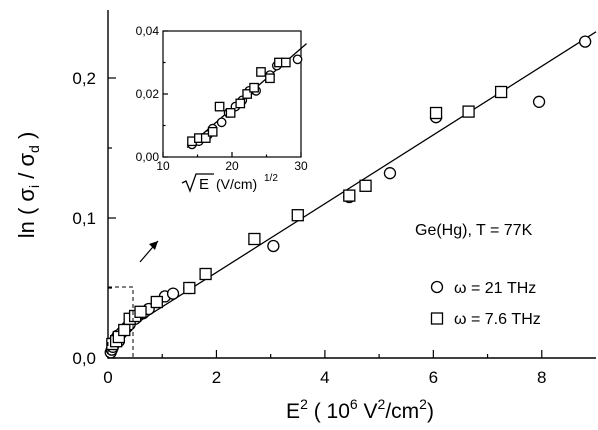 This screenshot has height=430, width=598. I want to click on sqrt-sign, so click(197, 183).